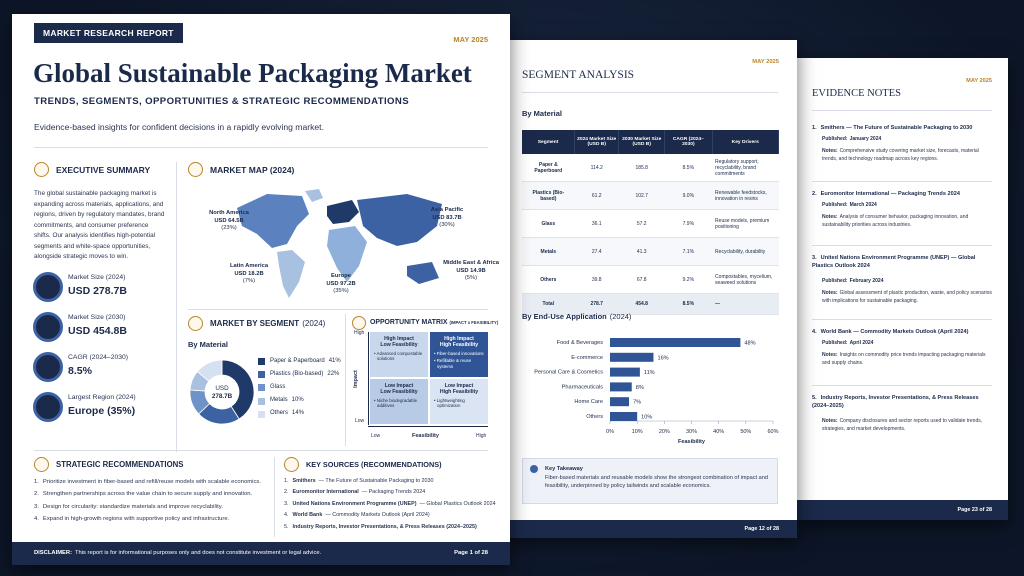 This screenshot has width=1024, height=576. What do you see at coordinates (36, 494) in the screenshot?
I see `item-number: 2.` at bounding box center [36, 494].